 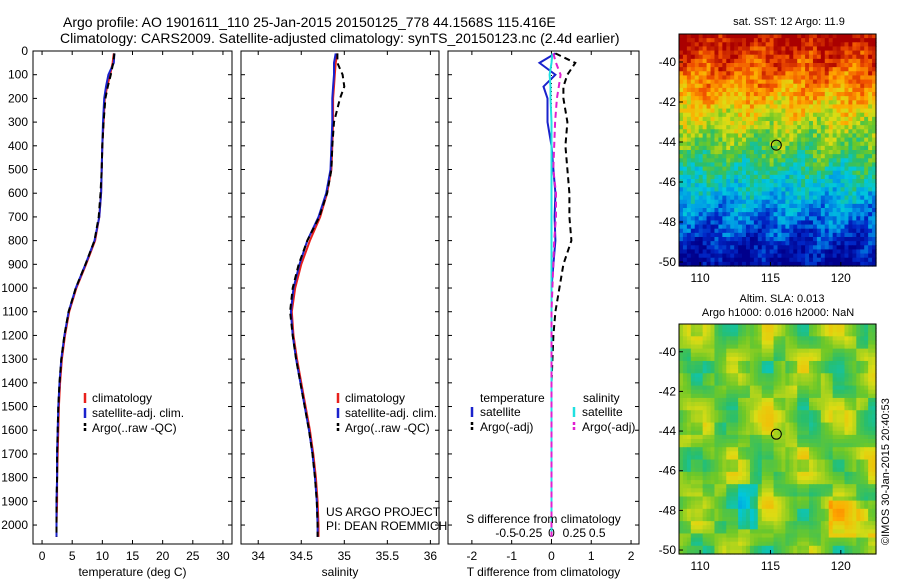 I want to click on sla-map-subtitle: Argo h1000: 0.016 h2000: NaN, so click(x=778, y=313).